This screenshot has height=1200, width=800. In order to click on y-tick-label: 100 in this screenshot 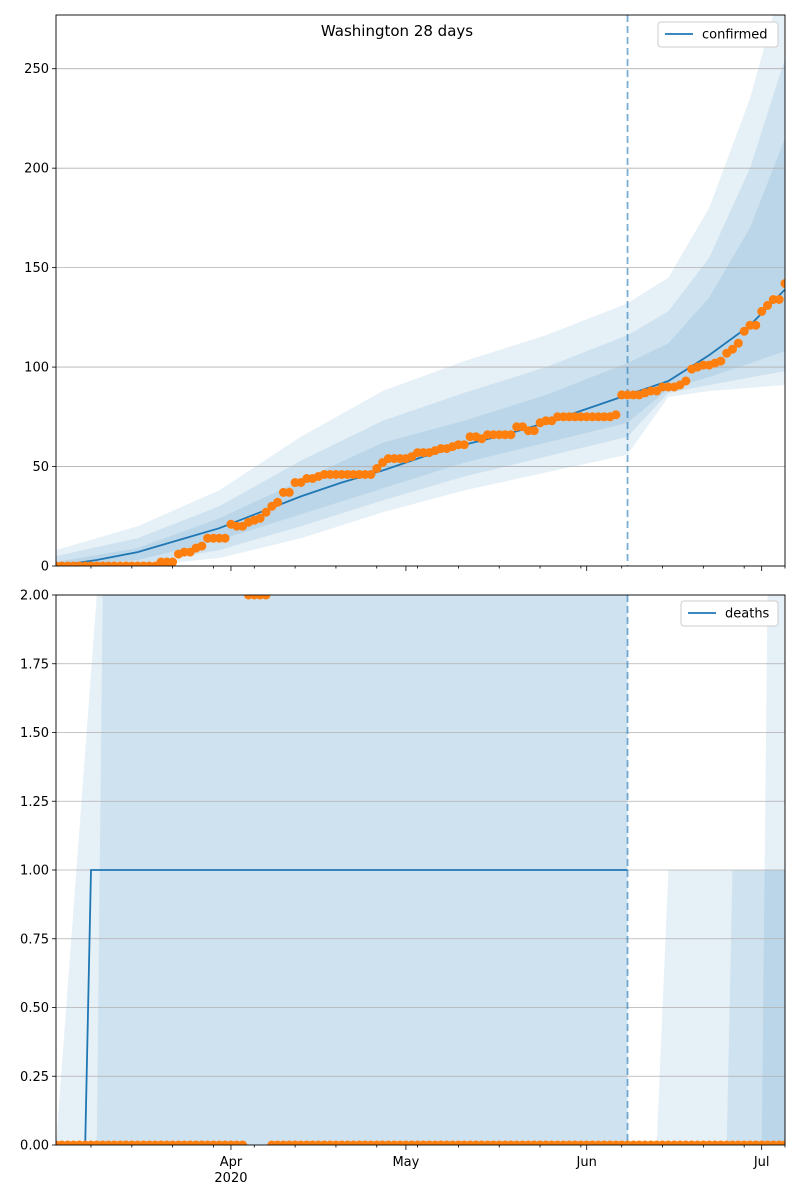, I will do `click(36, 368)`.